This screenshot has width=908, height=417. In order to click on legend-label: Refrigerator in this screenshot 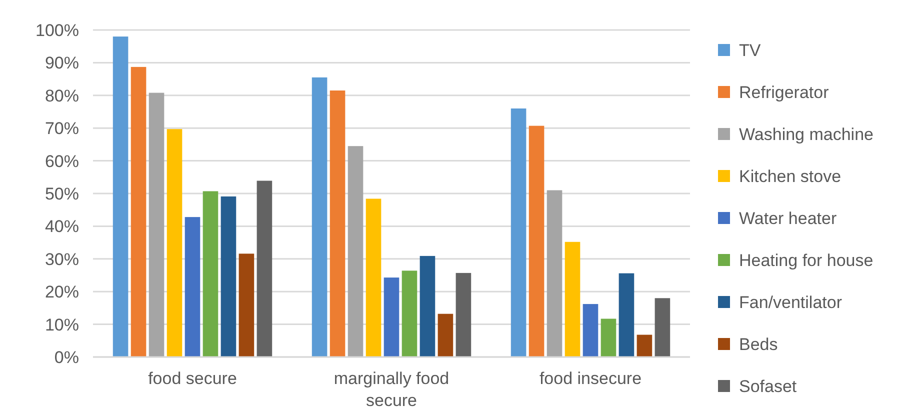, I will do `click(784, 92)`.